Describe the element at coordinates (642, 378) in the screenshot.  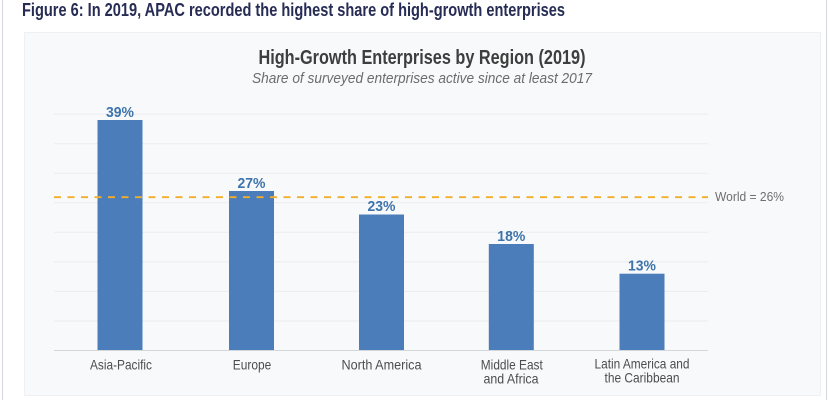
I see `svg-text: the Caribbean` at that location.